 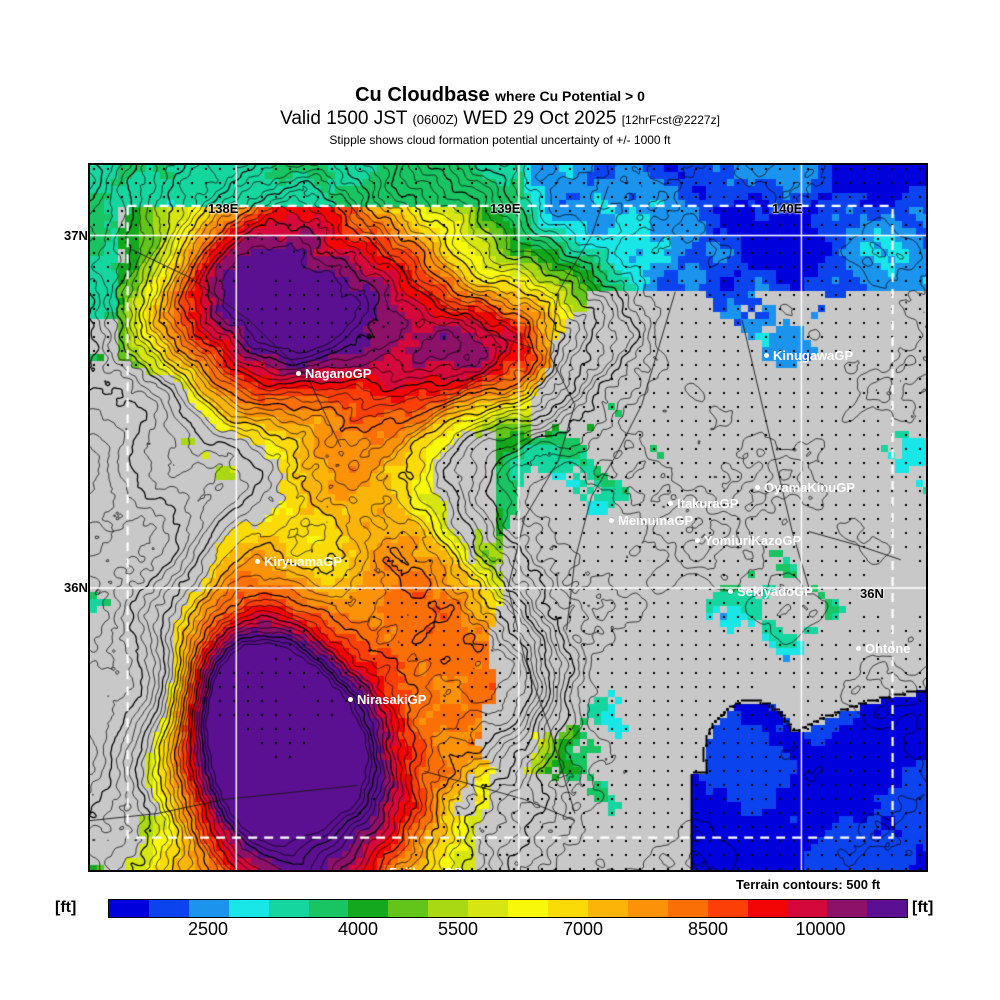 I want to click on valid-utc: (0600Z), so click(x=435, y=119).